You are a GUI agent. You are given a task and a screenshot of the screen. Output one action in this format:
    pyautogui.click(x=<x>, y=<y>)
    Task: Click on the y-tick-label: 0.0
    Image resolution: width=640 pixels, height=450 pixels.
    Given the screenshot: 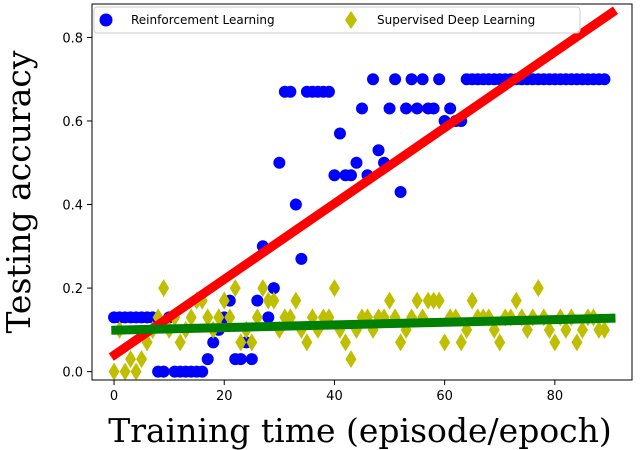 What is the action you would take?
    pyautogui.click(x=72, y=373)
    